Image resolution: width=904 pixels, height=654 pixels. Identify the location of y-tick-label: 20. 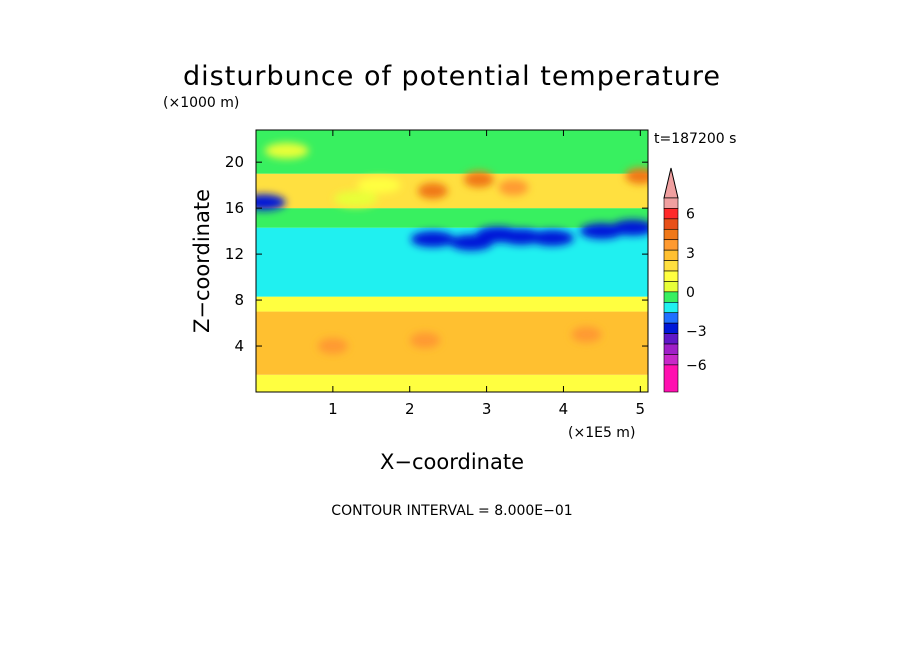
(234, 162).